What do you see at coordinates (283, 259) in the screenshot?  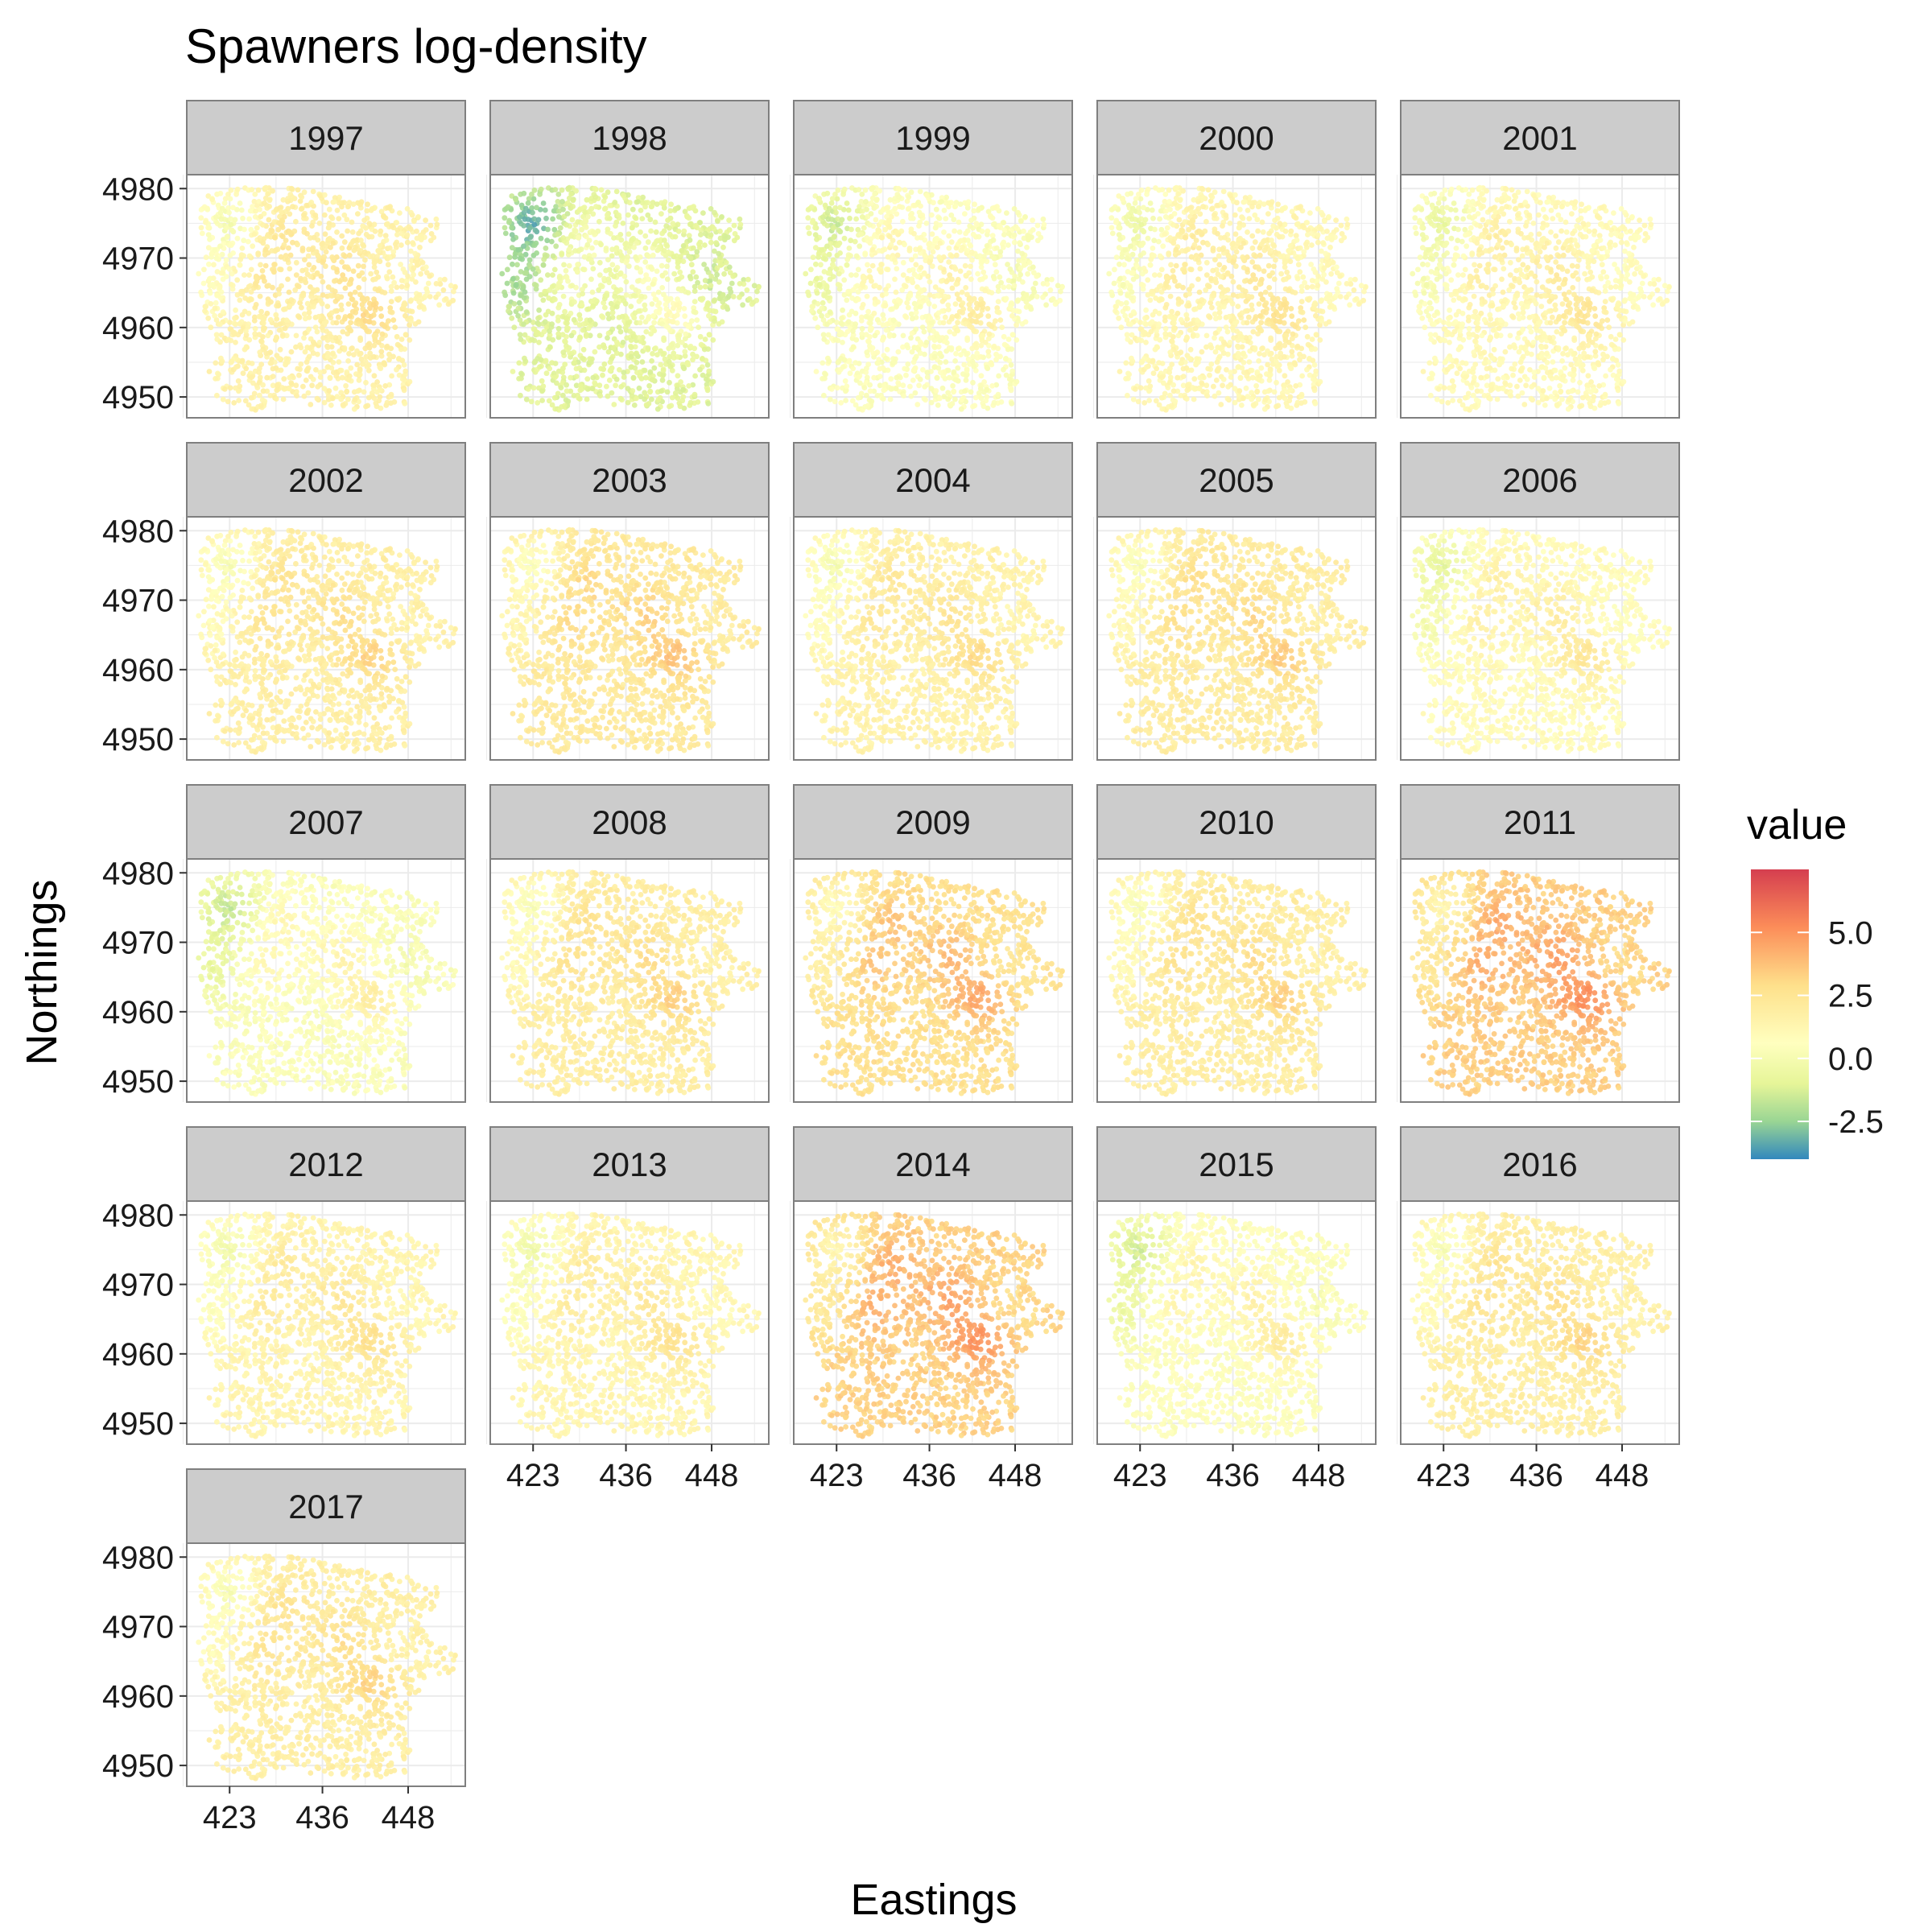 I see `facet-panel-1997: 19974950496049704980` at bounding box center [283, 259].